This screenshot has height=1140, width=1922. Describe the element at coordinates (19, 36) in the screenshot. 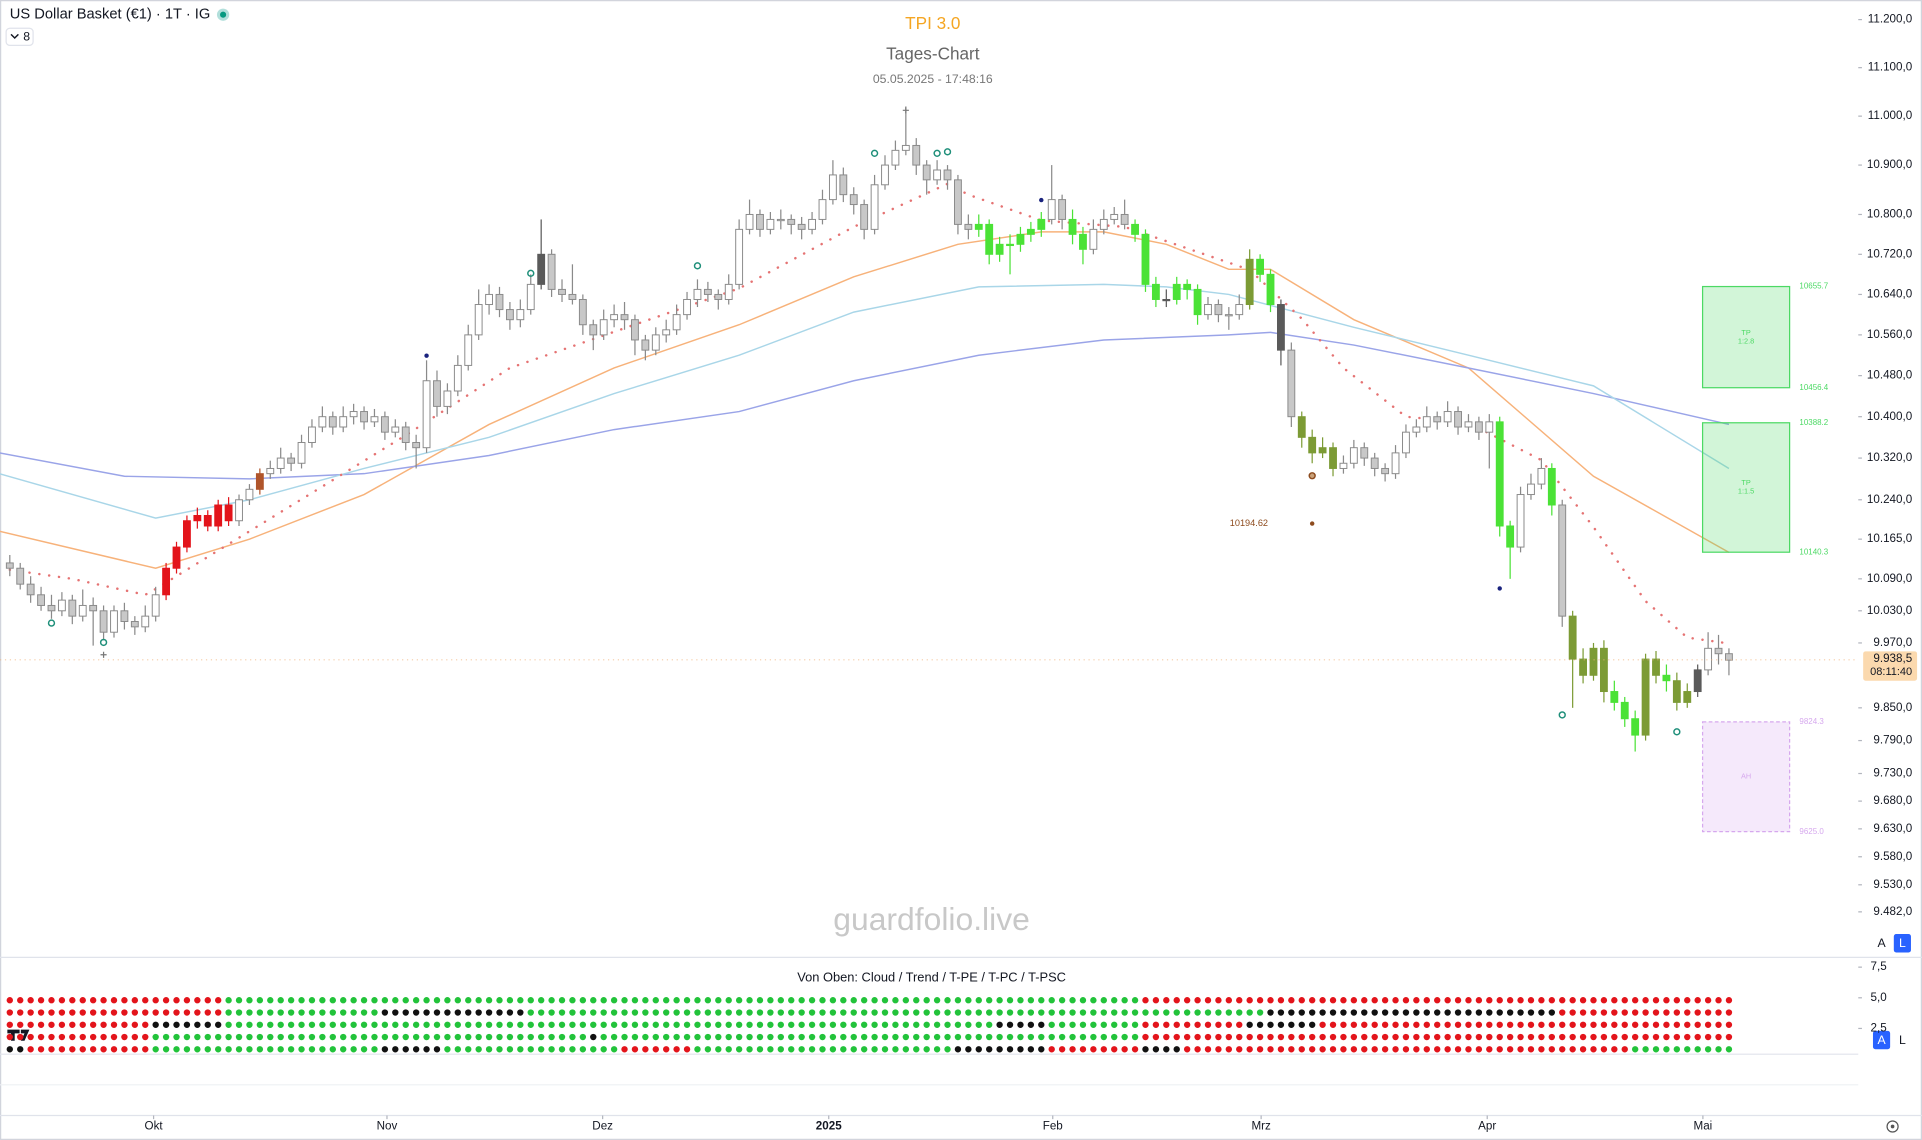

I see `indicator-toggle` at that location.